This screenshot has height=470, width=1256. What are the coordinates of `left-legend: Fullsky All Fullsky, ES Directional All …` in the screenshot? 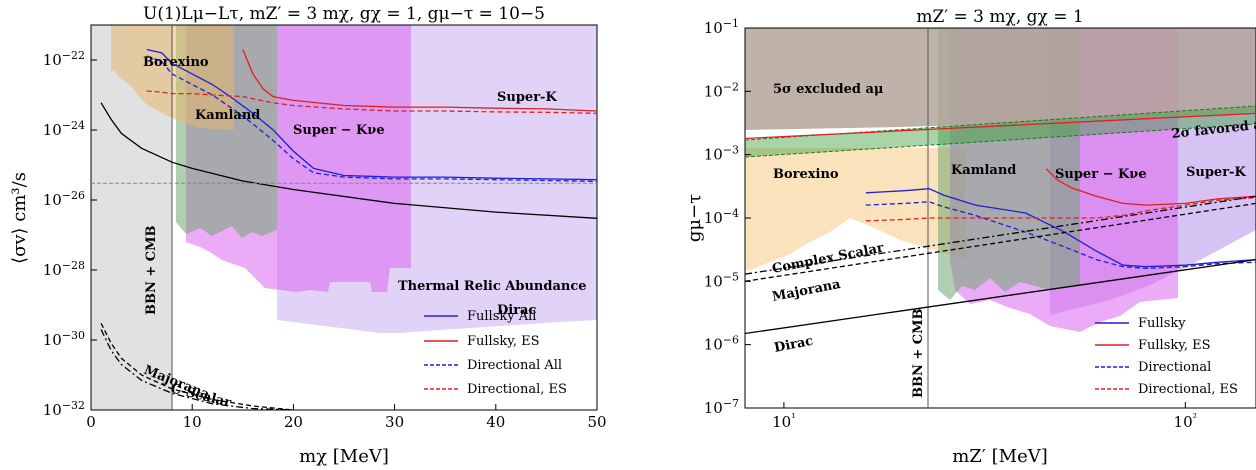 It's located at (495, 353).